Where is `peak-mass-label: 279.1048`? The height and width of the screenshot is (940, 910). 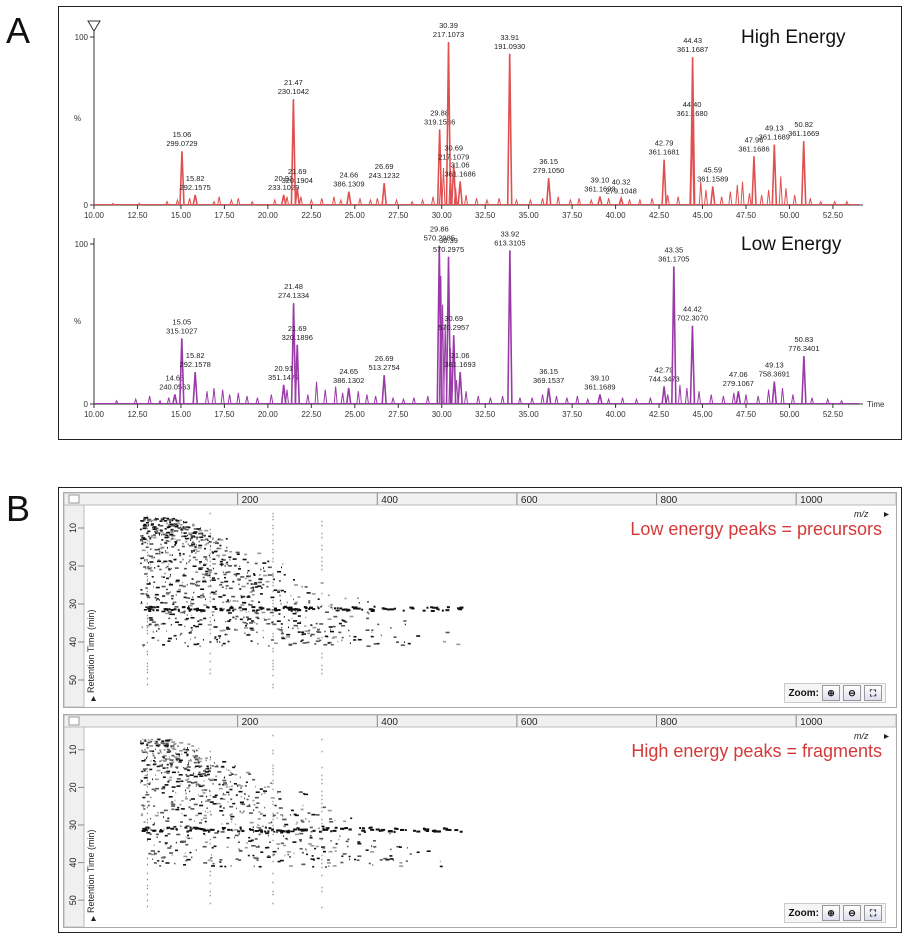
peak-mass-label: 279.1048 is located at coordinates (621, 190).